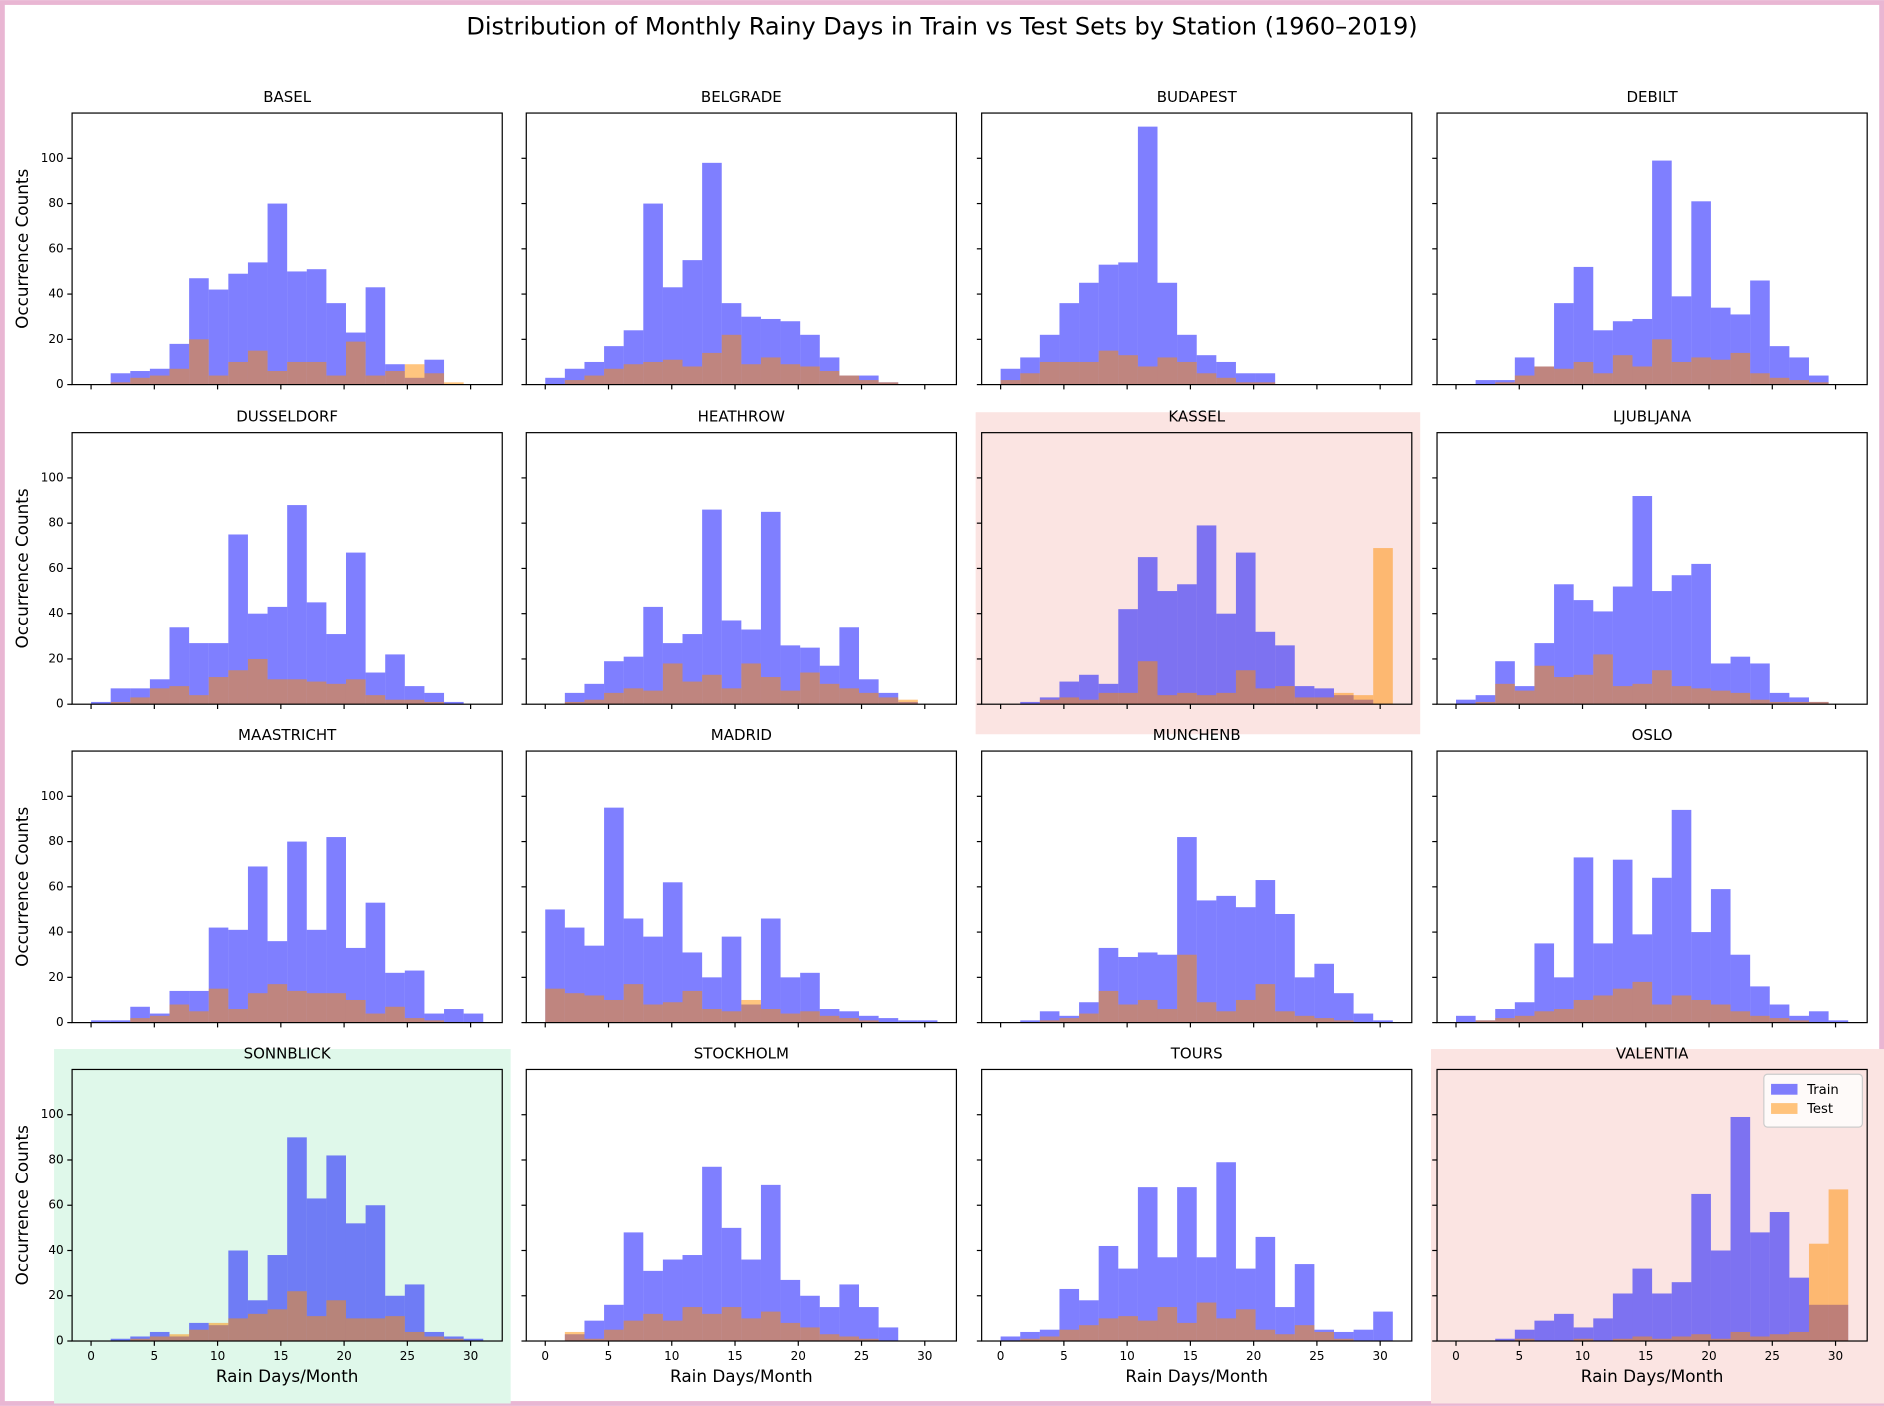 The image size is (1884, 1406). Describe the element at coordinates (22, 249) in the screenshot. I see `y-axis-label: Occurrence Counts` at that location.